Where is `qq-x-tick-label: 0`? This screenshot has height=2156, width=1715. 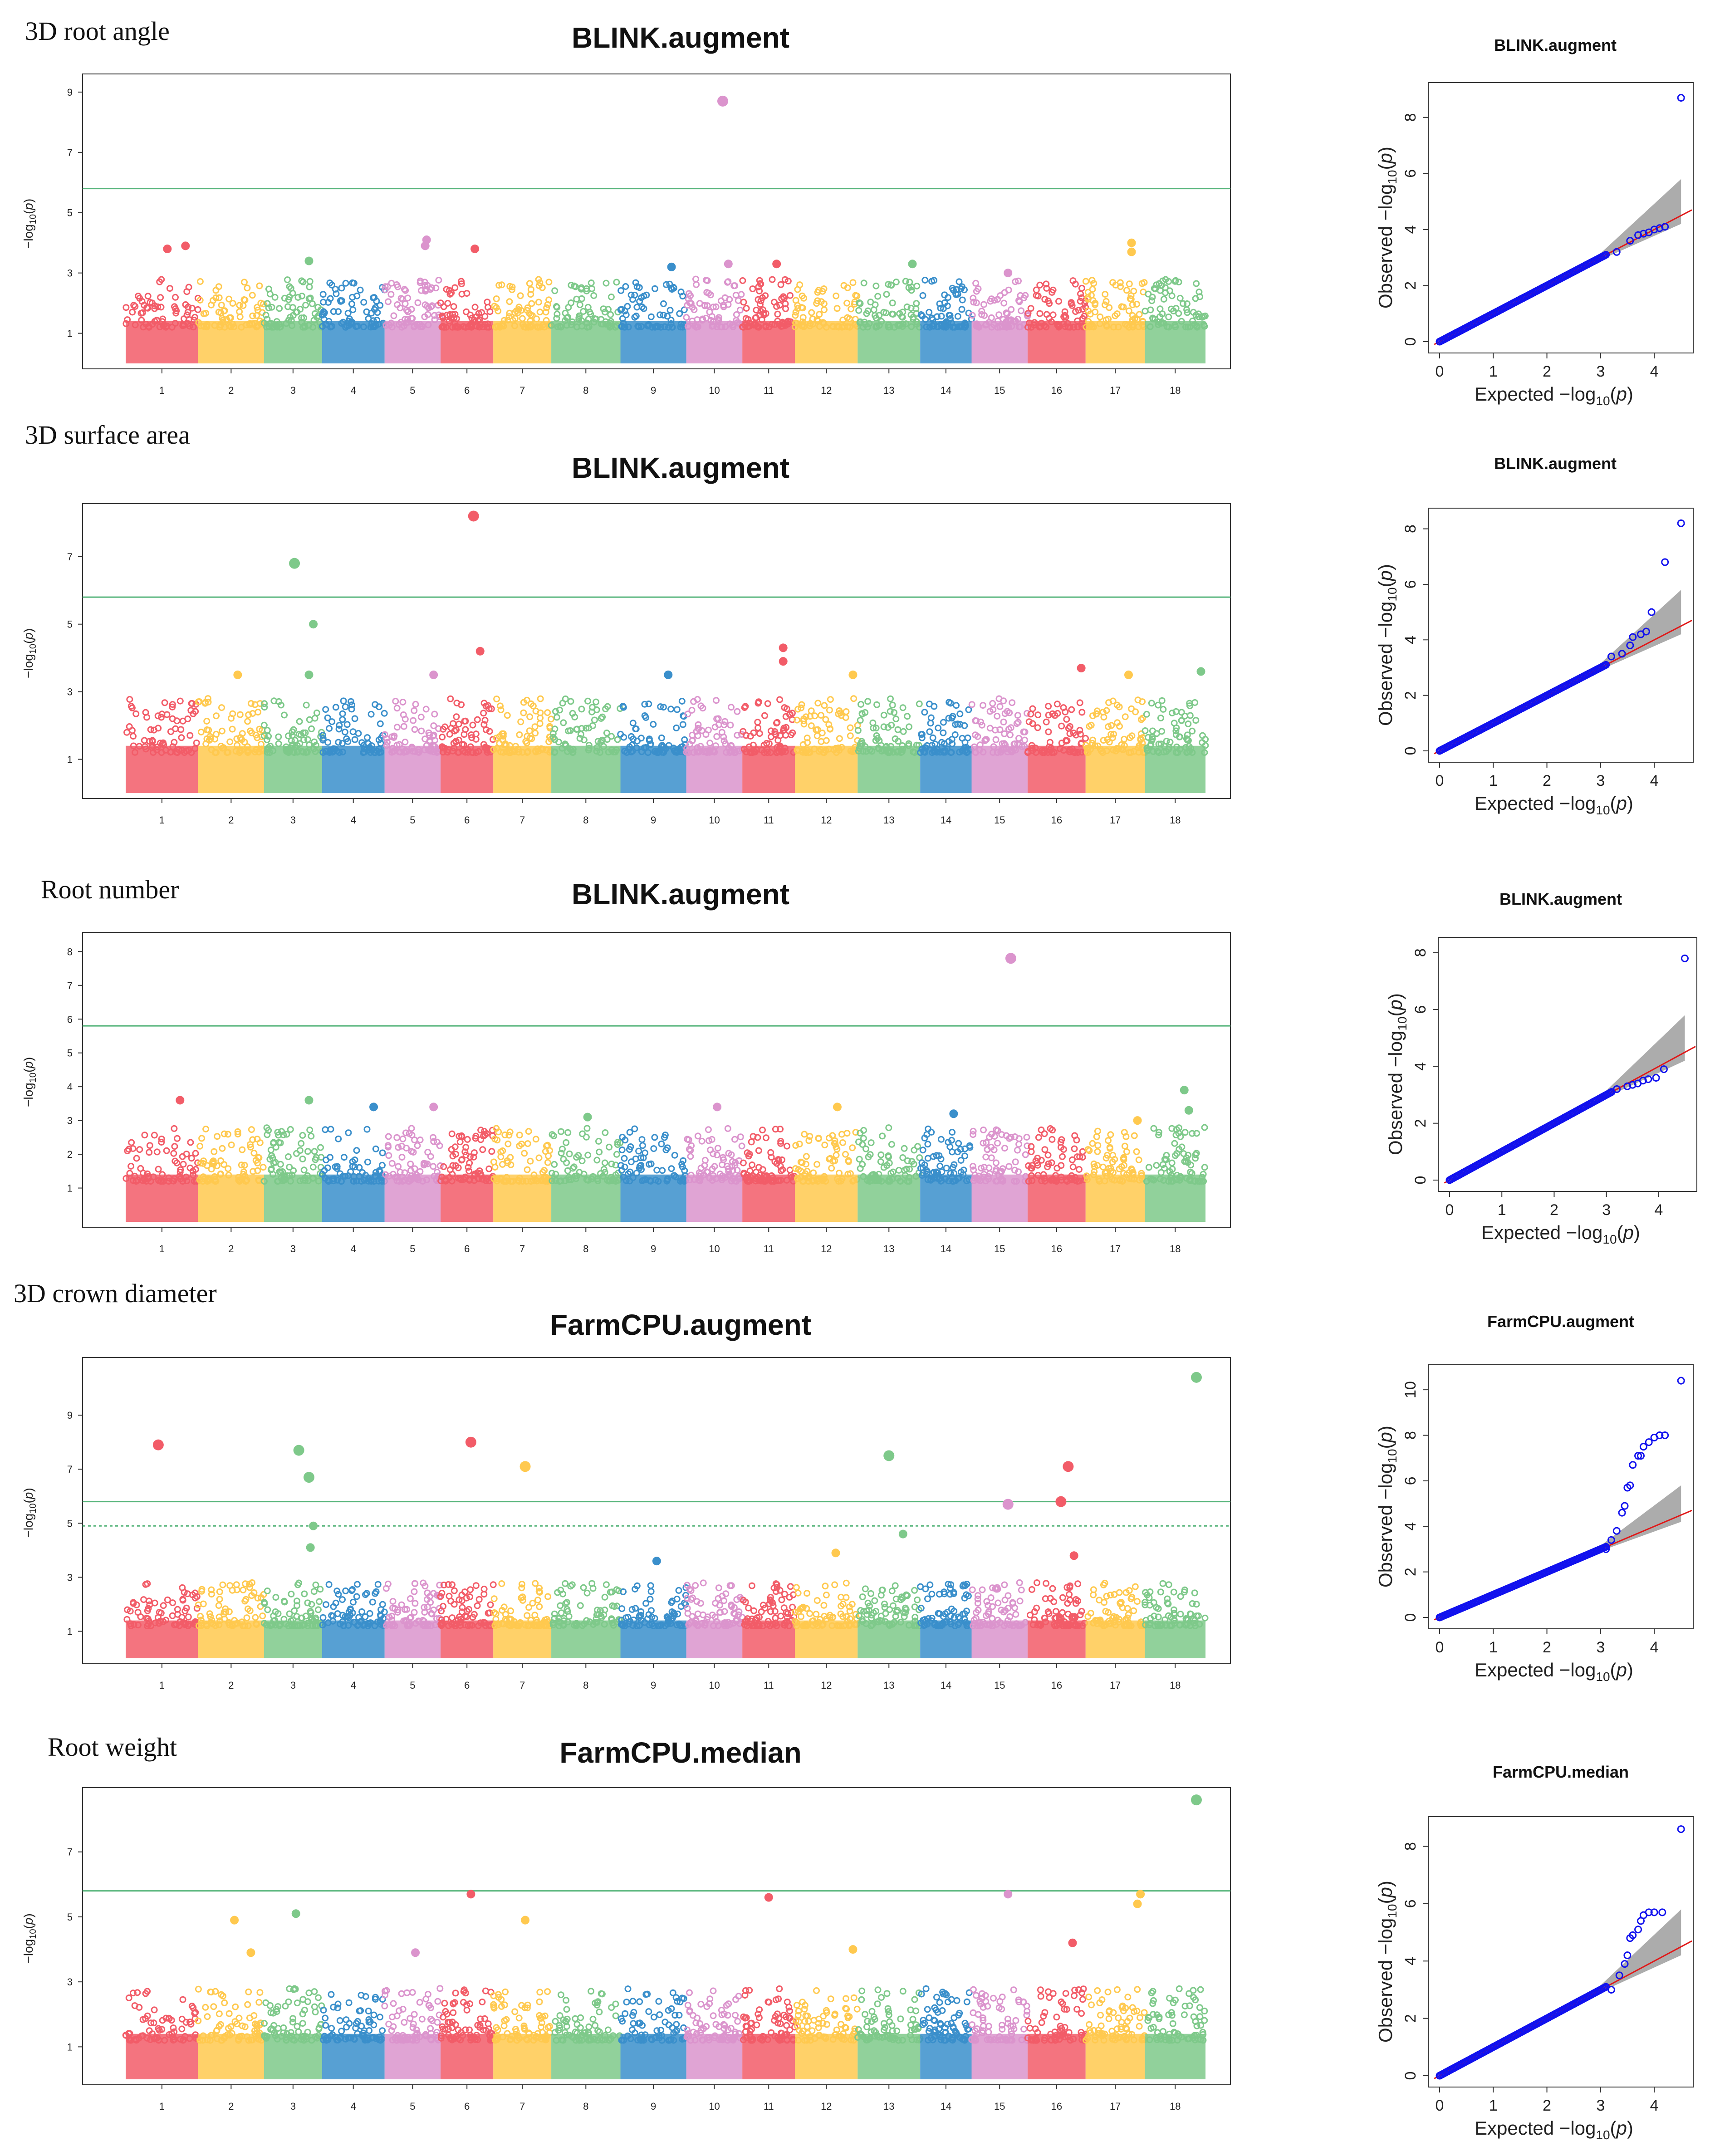 qq-x-tick-label: 0 is located at coordinates (1440, 371).